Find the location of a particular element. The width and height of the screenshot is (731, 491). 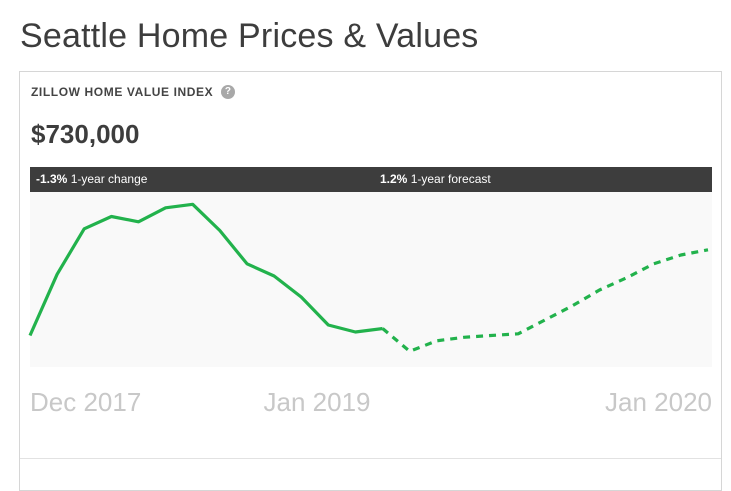

home-value: $730,000 is located at coordinates (85, 134).